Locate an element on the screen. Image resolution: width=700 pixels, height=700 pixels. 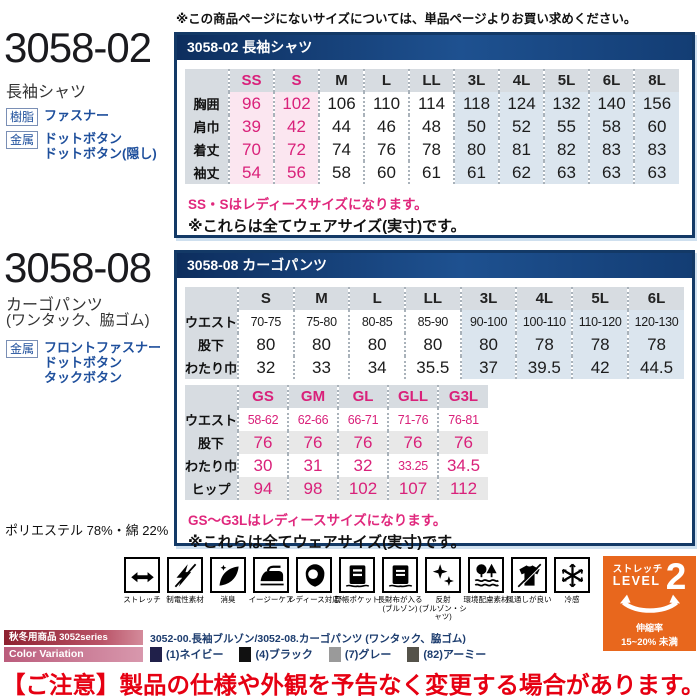
row-label: 着丈 is located at coordinates (207, 149).